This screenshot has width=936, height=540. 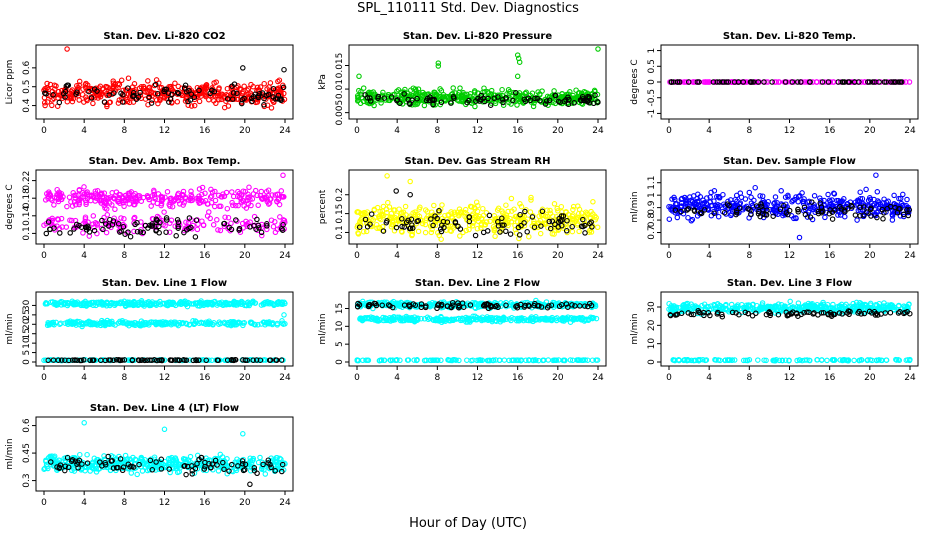 I want to click on y-tick-label: 1, so click(x=652, y=51).